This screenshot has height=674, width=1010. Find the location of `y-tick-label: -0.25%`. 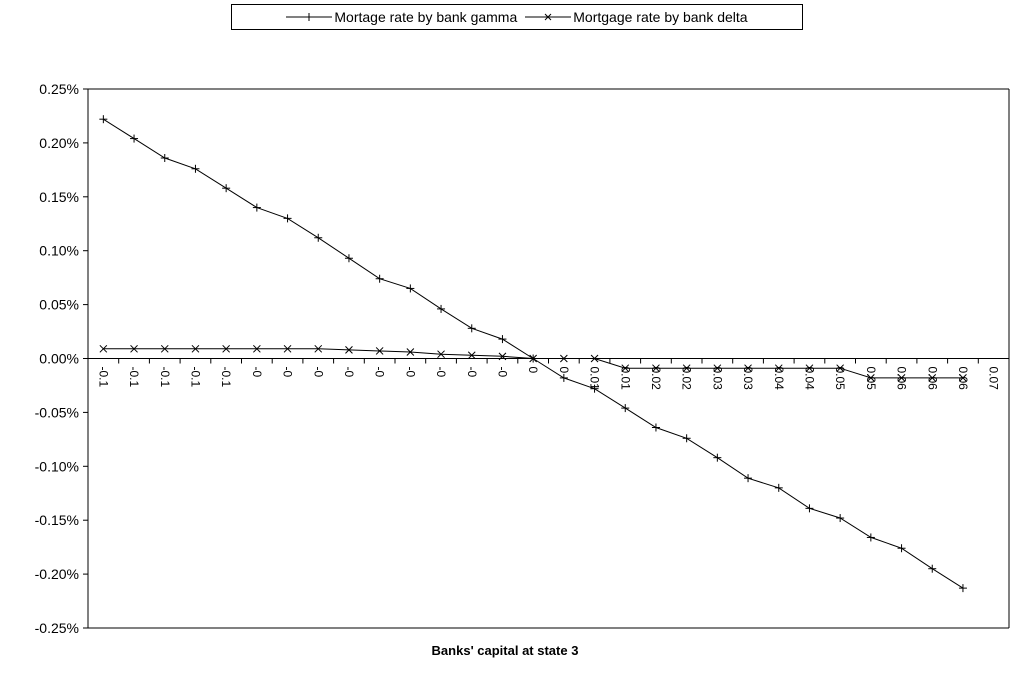

y-tick-label: -0.25% is located at coordinates (57, 628).